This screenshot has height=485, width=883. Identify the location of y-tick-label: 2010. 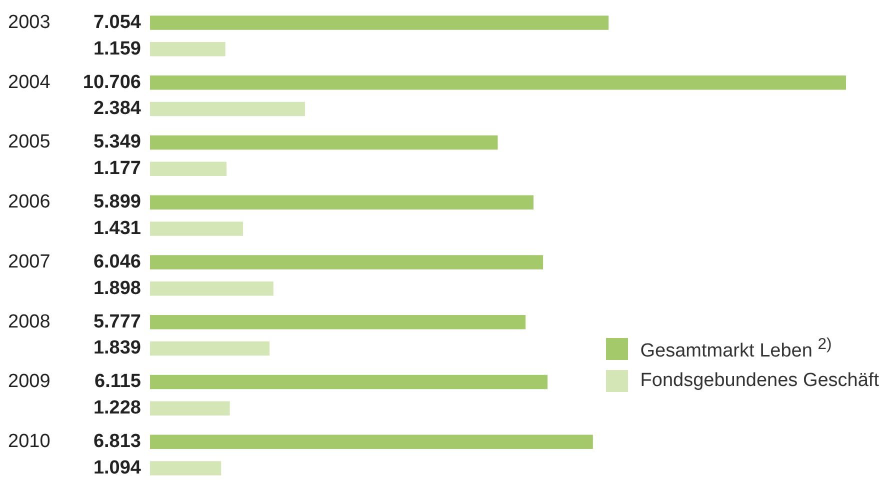
(29, 441).